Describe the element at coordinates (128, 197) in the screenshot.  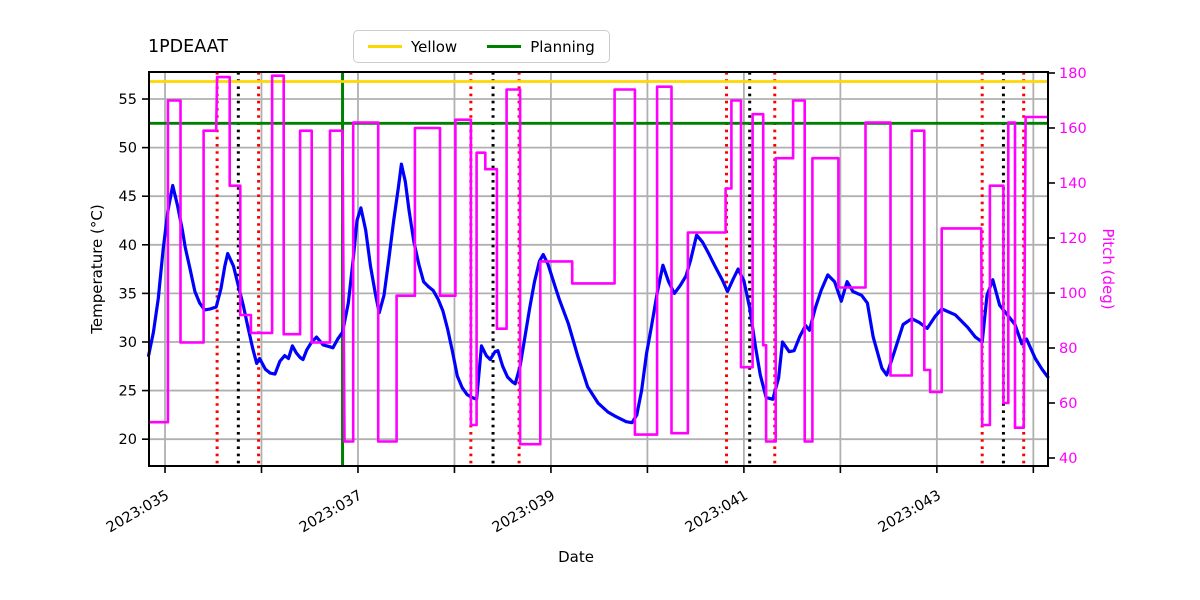
I see `y-left-tick-label: 45` at that location.